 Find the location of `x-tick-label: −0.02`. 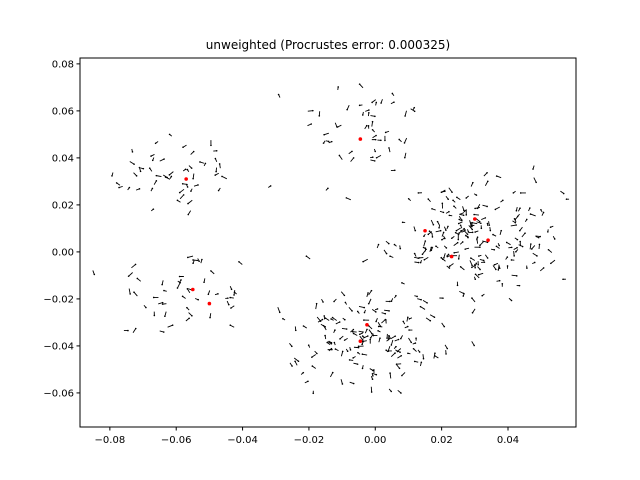

x-tick-label: −0.02 is located at coordinates (309, 440).